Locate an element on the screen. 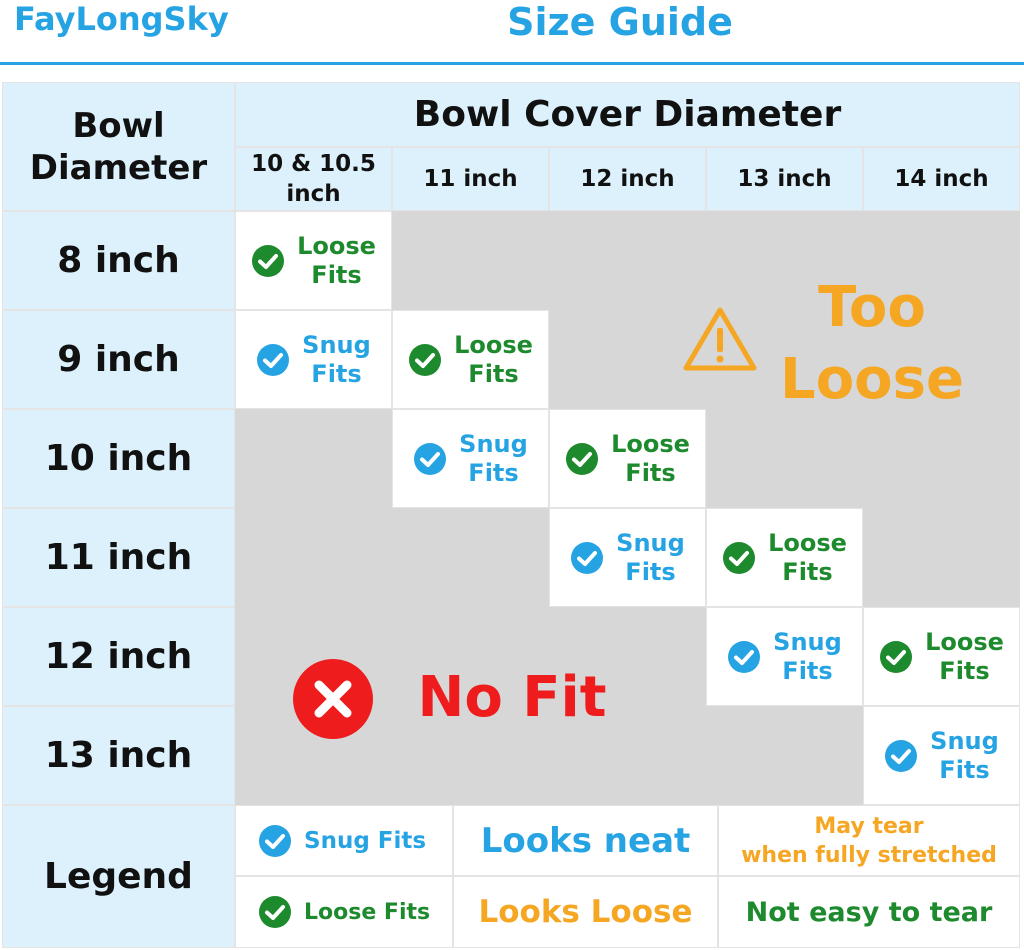 Image resolution: width=1024 pixels, height=950 pixels. page-title: Size Guide is located at coordinates (620, 22).